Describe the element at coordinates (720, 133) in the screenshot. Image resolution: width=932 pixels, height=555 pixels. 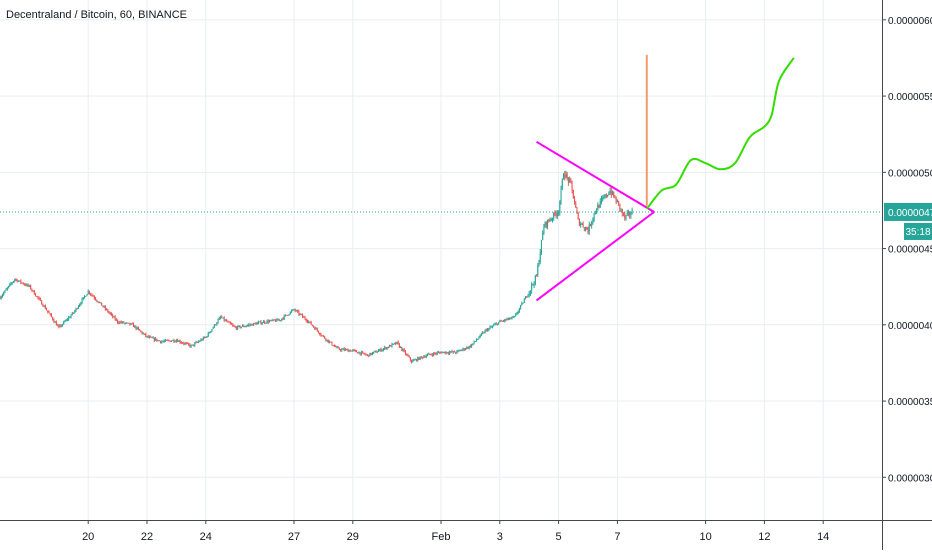
I see `projection-curve` at that location.